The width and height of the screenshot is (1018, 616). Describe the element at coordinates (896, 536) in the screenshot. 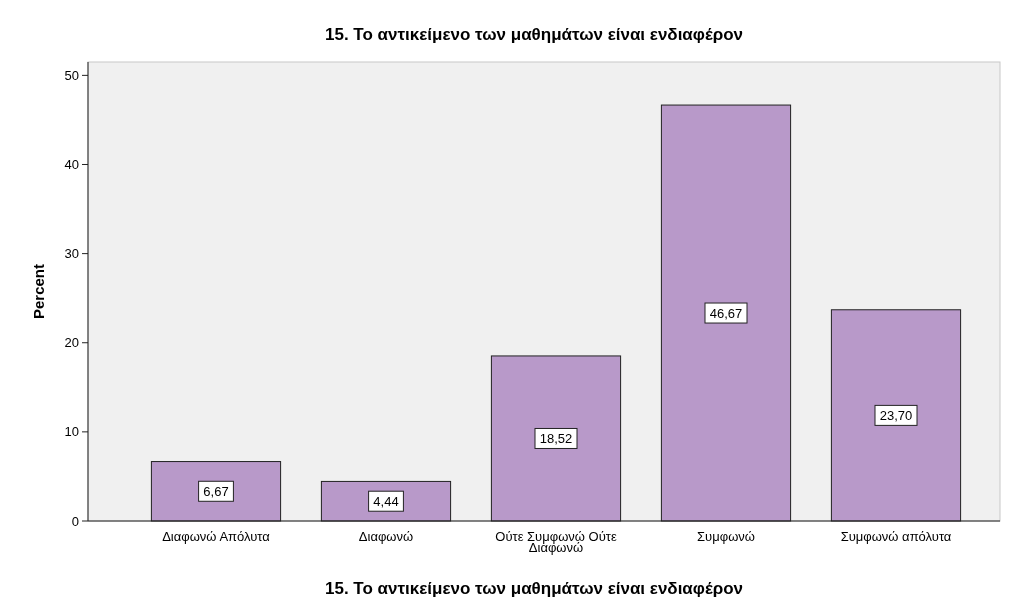

I see `x-tick-label: Συμφωνώ απόλυτα` at that location.